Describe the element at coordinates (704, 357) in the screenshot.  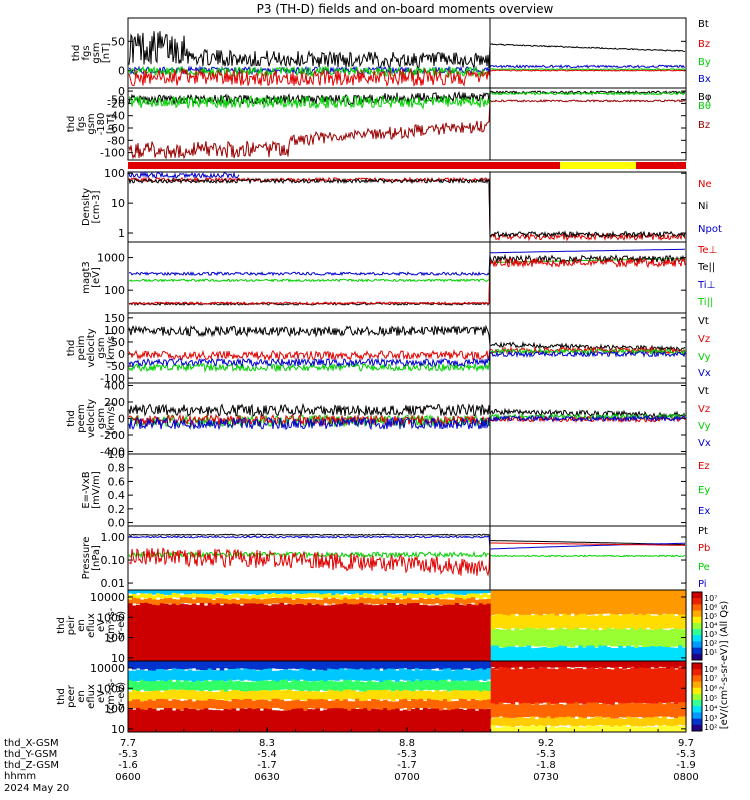
I see `legend-entry: Vy` at that location.